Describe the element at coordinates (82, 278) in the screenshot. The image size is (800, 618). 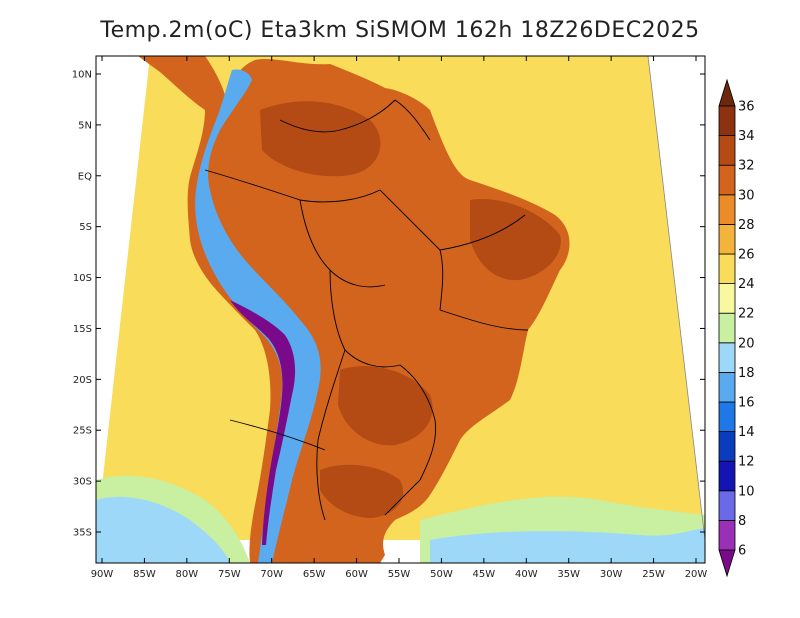
I see `lat-tick-label: 10S` at that location.